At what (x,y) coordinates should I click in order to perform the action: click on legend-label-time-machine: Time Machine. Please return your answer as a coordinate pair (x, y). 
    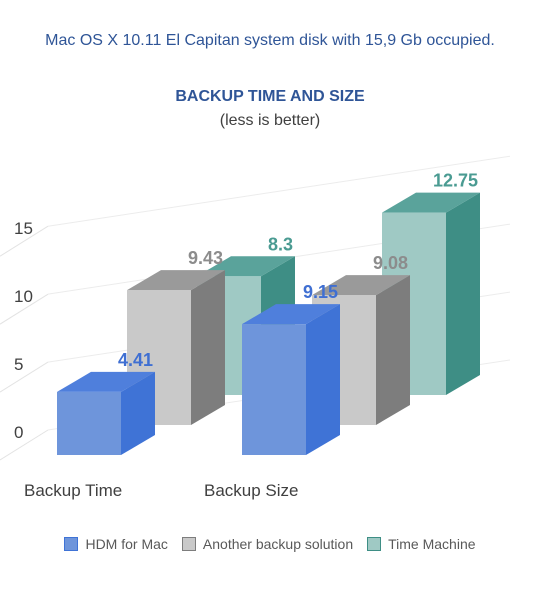
    Looking at the image, I should click on (432, 544).